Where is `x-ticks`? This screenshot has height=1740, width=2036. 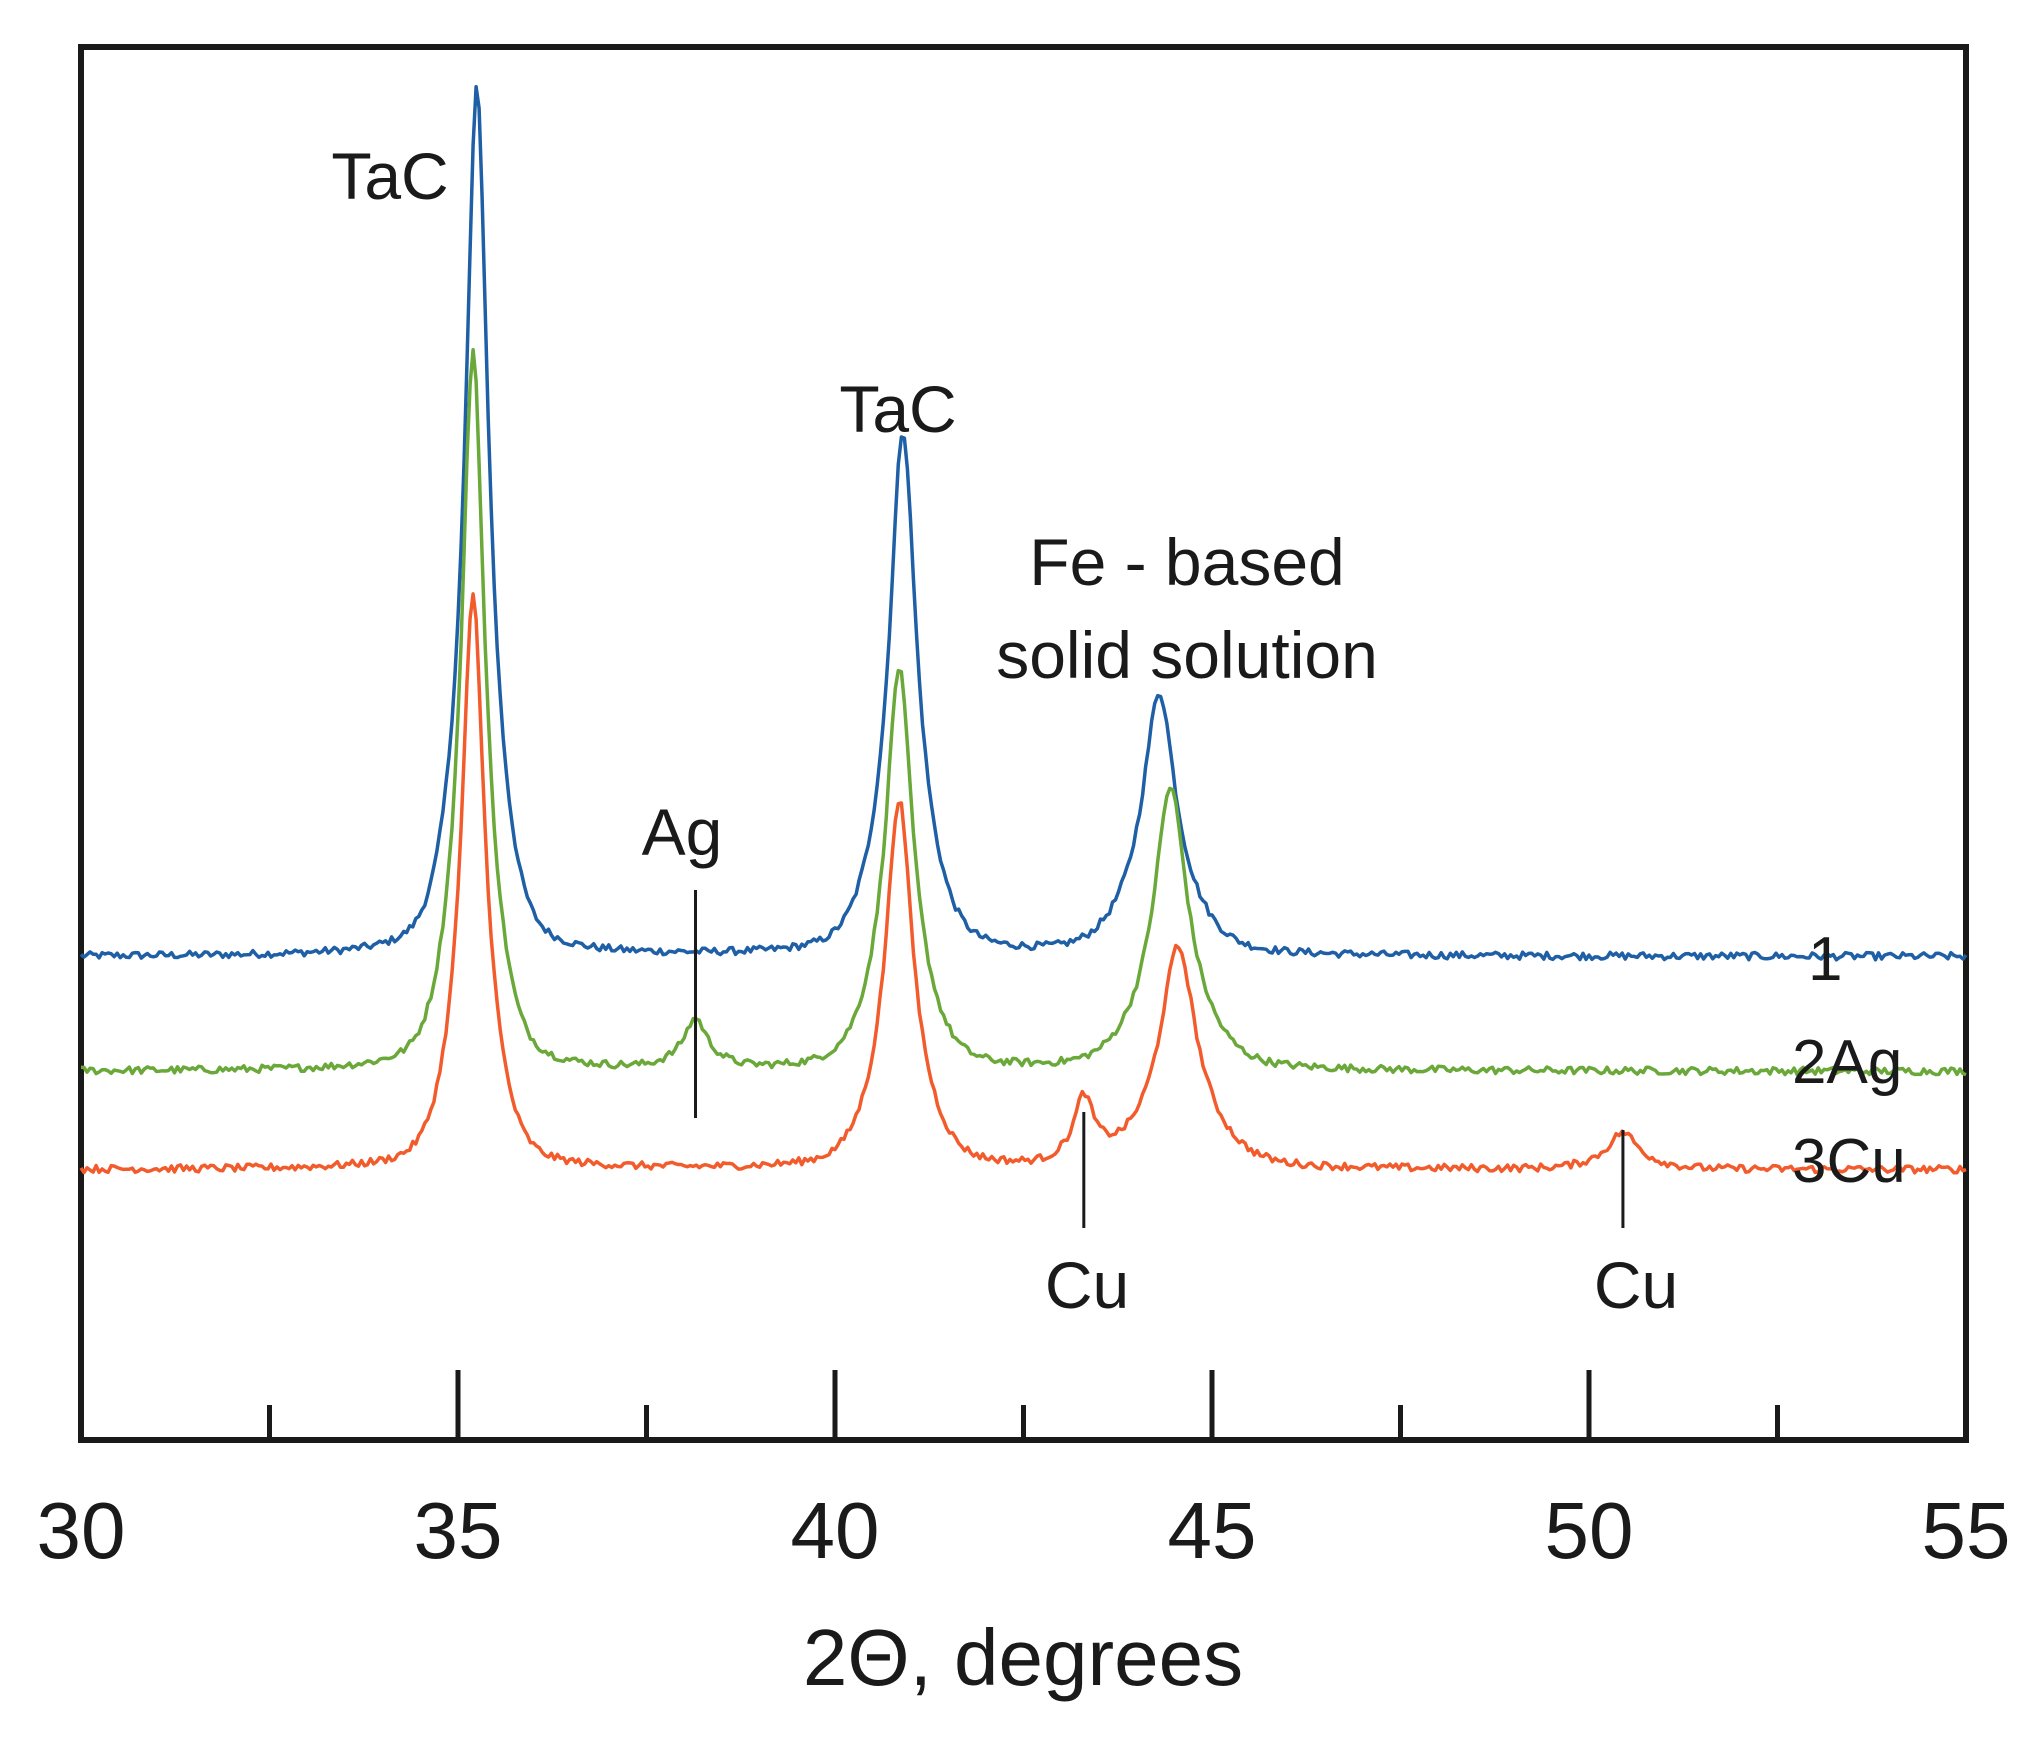 x-ticks is located at coordinates (1023, 1405).